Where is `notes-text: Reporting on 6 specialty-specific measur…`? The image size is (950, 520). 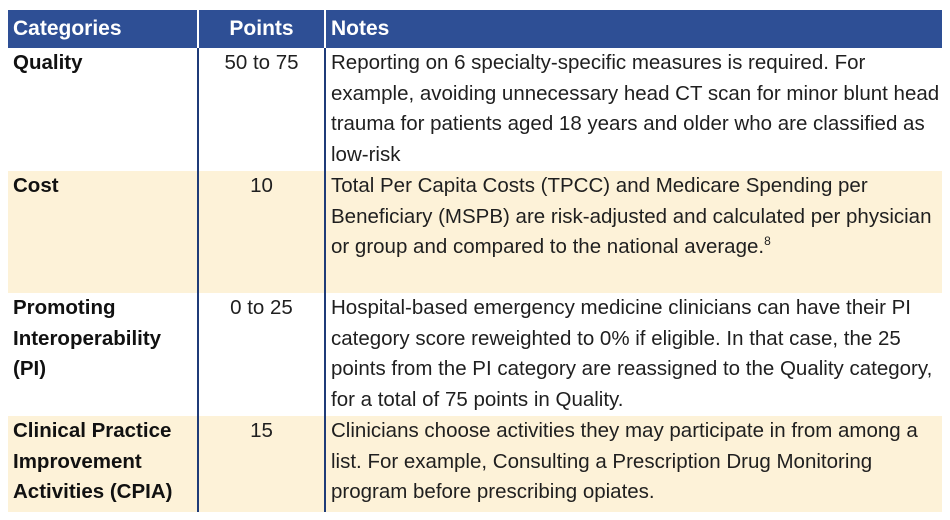 notes-text: Reporting on 6 specialty-specific measur… is located at coordinates (635, 108).